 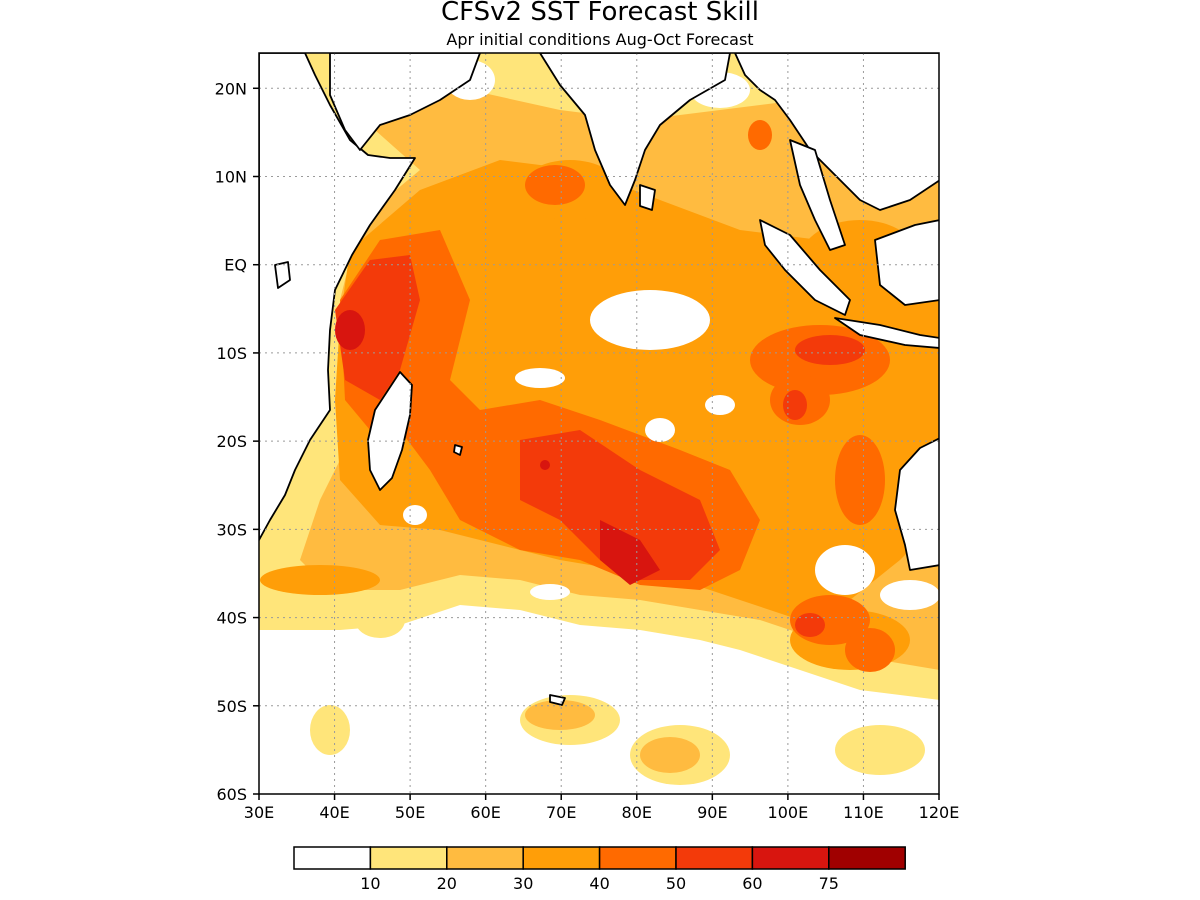 I want to click on lat-tick-label: 10N, so click(x=231, y=177).